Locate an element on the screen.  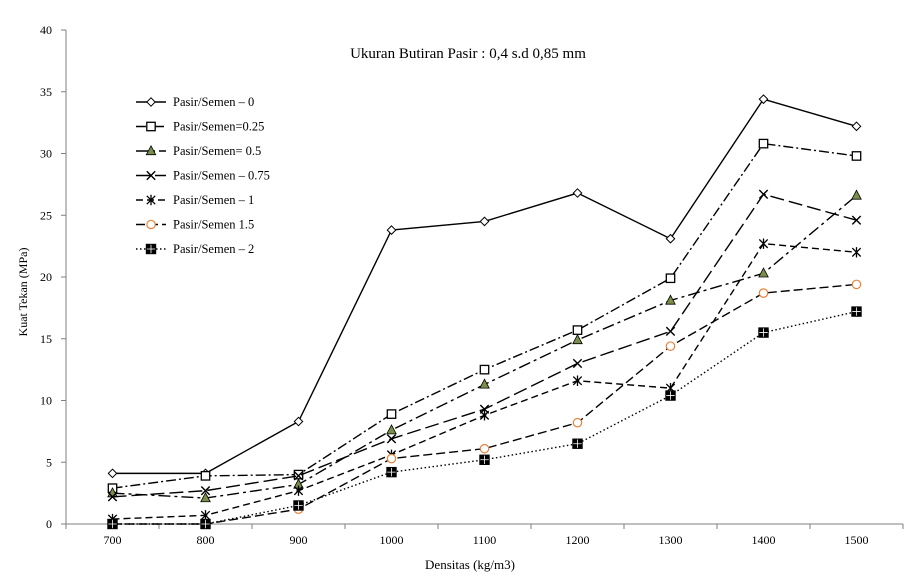
x-tick-label: 900 is located at coordinates (299, 540).